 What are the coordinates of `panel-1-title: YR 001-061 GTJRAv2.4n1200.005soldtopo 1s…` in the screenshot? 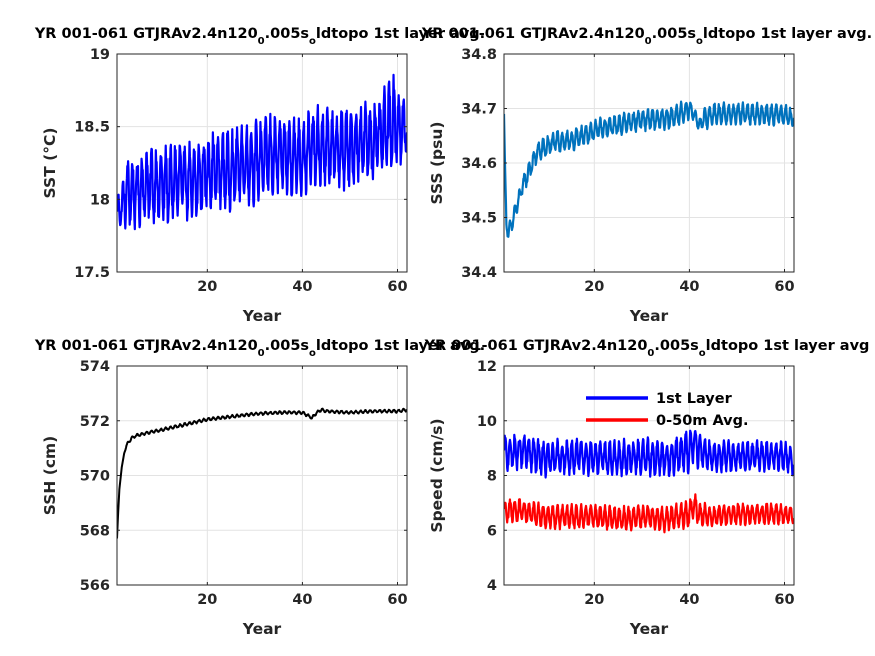 It's located at (259, 36).